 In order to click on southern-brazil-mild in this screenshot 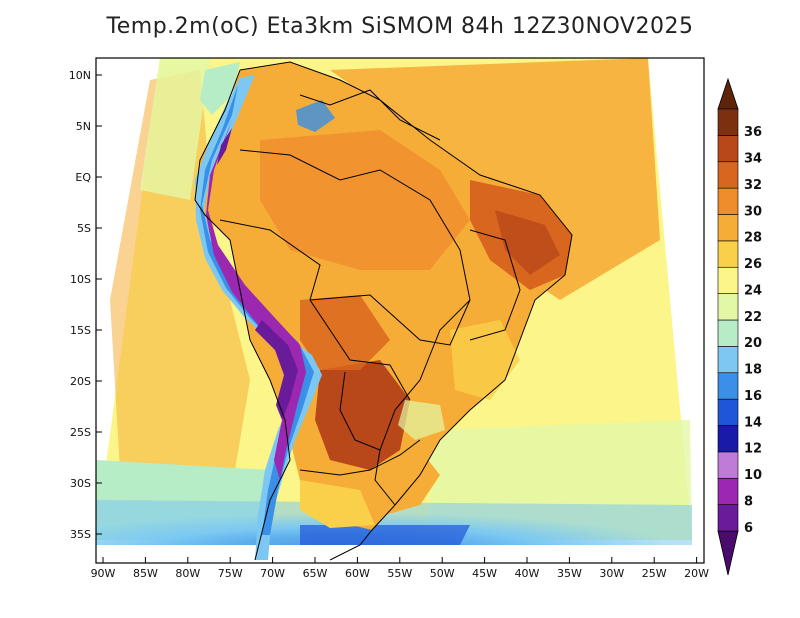, I will do `click(400, 482)`.